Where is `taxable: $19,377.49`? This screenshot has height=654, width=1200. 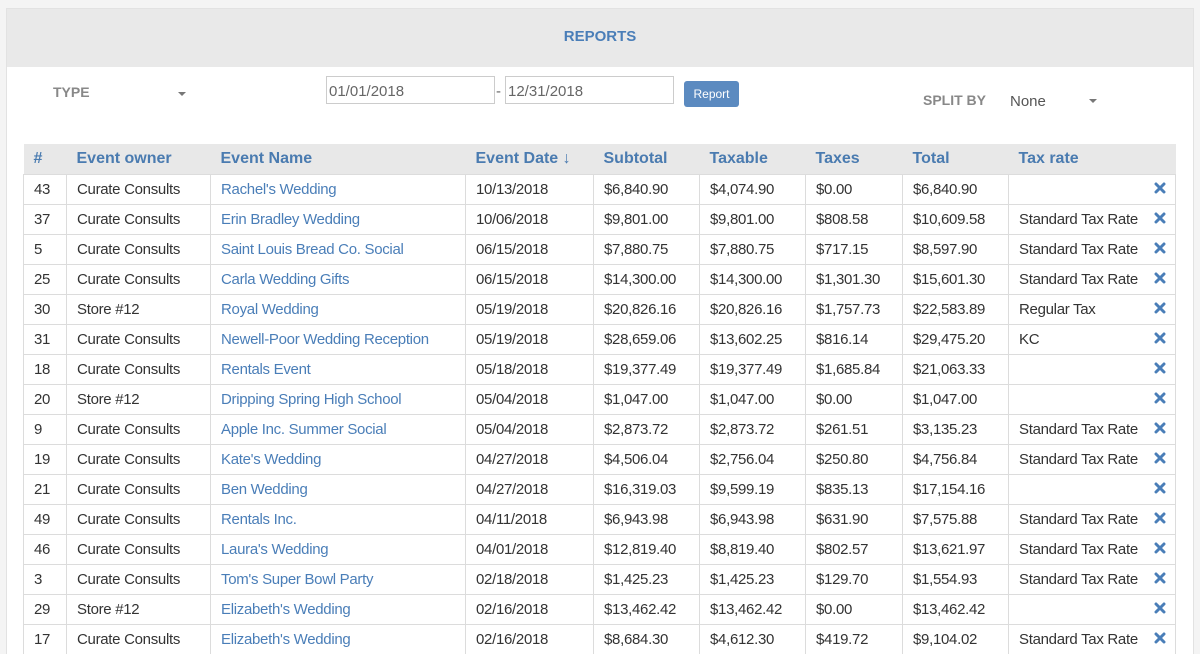
taxable: $19,377.49 is located at coordinates (752, 369).